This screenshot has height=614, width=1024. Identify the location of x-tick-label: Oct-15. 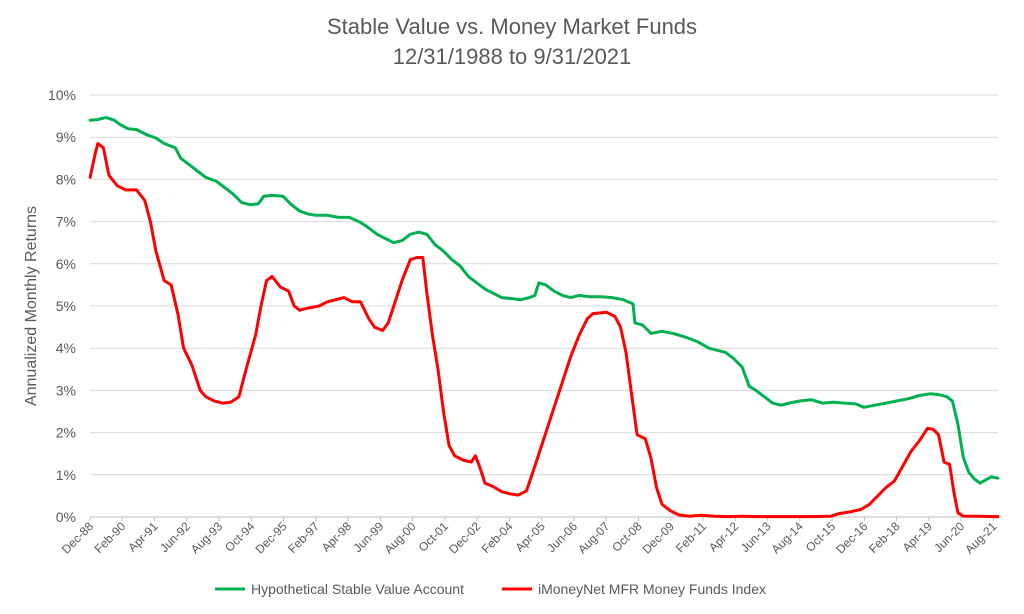
(821, 537).